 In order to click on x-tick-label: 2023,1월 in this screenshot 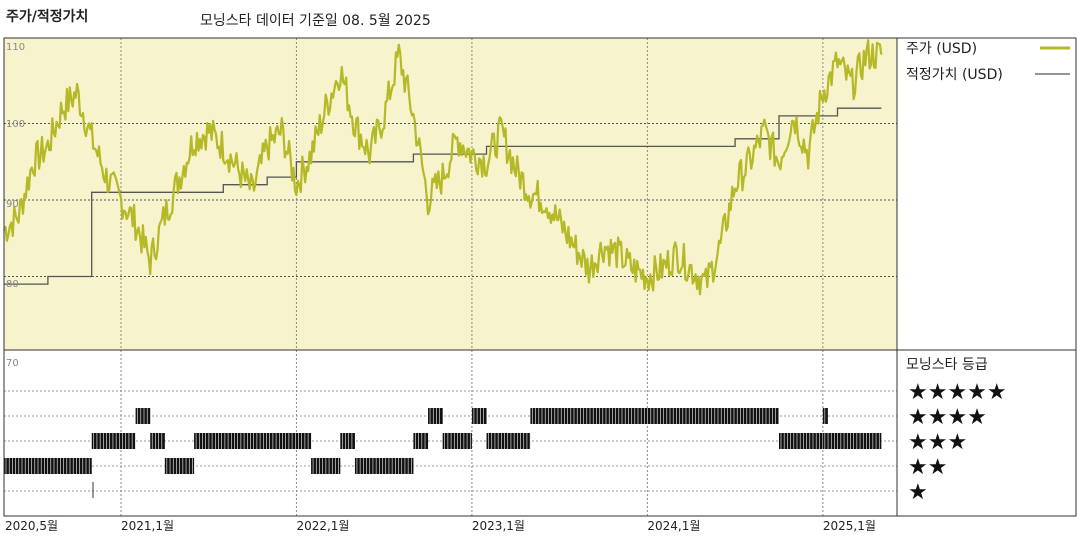, I will do `click(498, 526)`.